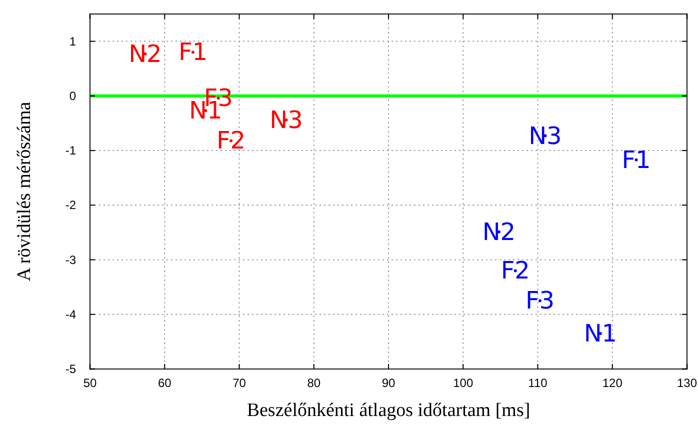  Describe the element at coordinates (601, 334) in the screenshot. I see `data-label: N1` at that location.